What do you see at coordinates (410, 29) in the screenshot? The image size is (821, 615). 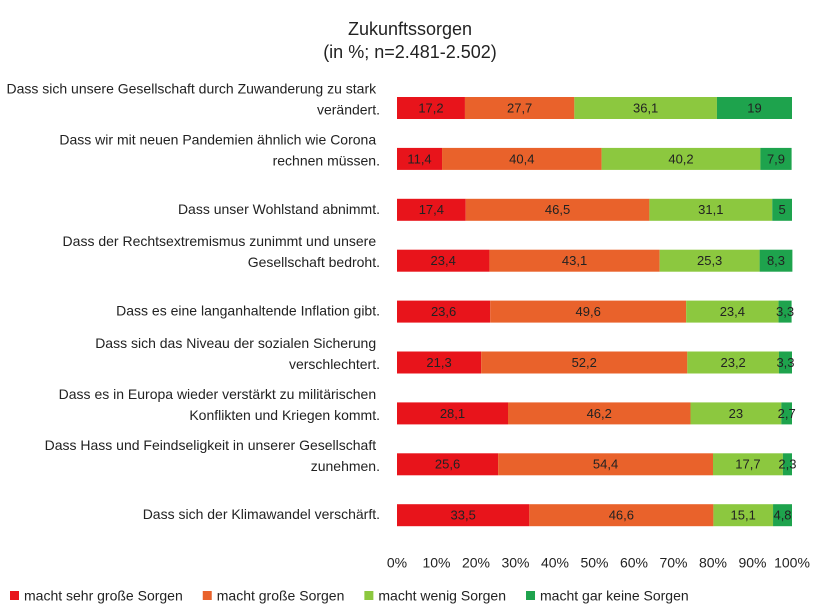 I see `chart-title: Zukunftssorgen` at bounding box center [410, 29].